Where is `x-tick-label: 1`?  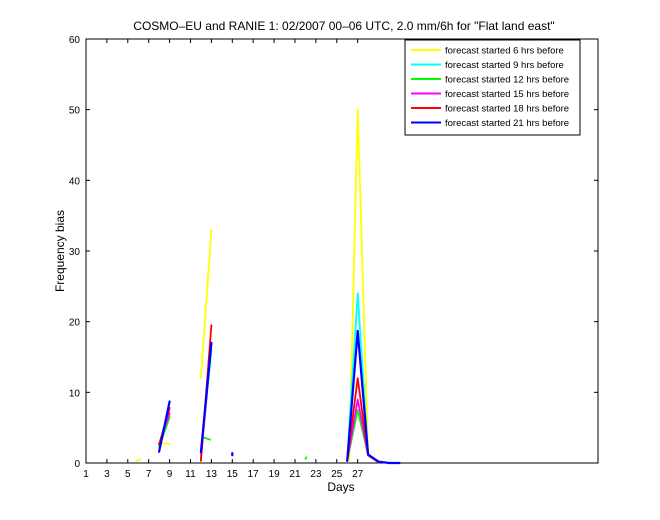 x-tick-label: 1 is located at coordinates (86, 474).